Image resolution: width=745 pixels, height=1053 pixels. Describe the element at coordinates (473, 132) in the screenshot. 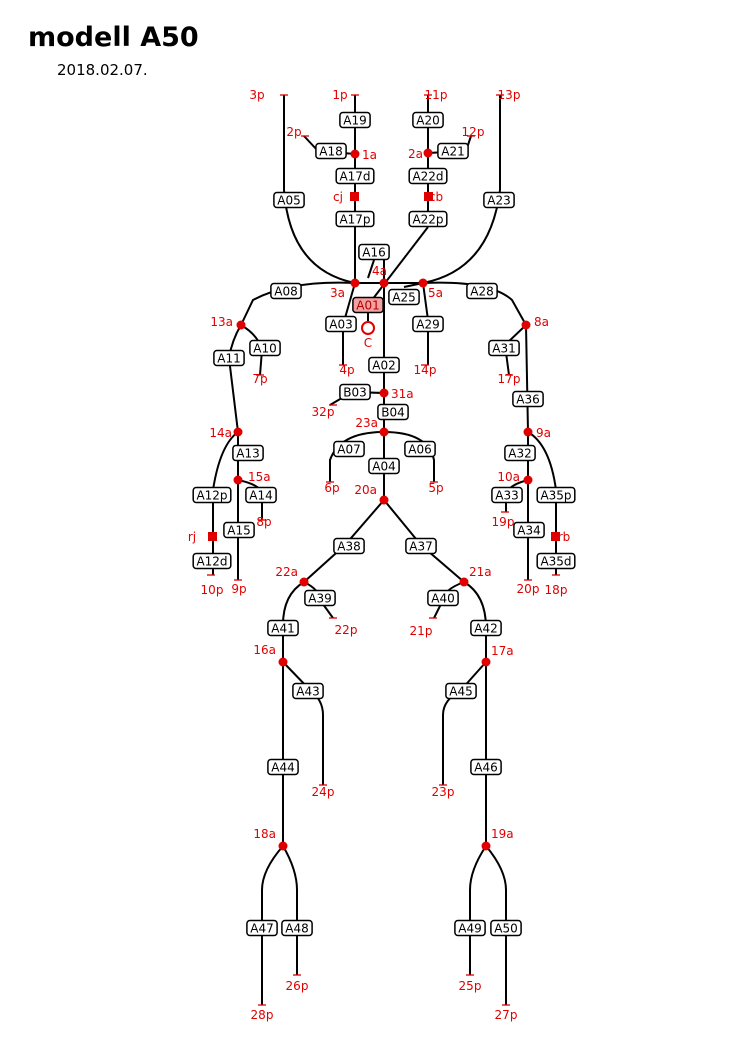

I see `endpoint-label-12p: 12p` at that location.